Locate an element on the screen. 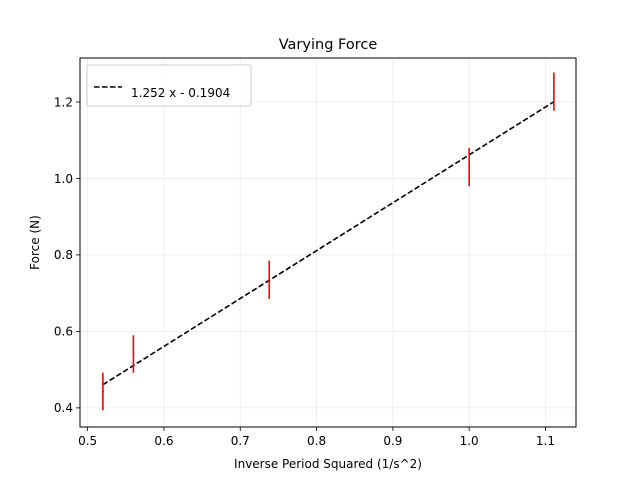 The image size is (640, 480). x-tick-label: 0.5 is located at coordinates (87, 441).